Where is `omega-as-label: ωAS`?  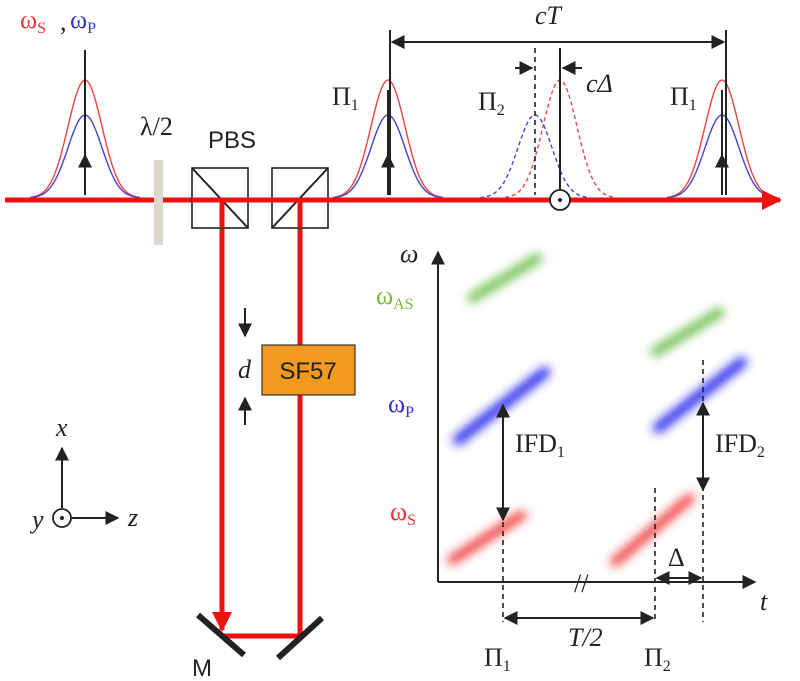 omega-as-label: ωAS is located at coordinates (395, 297).